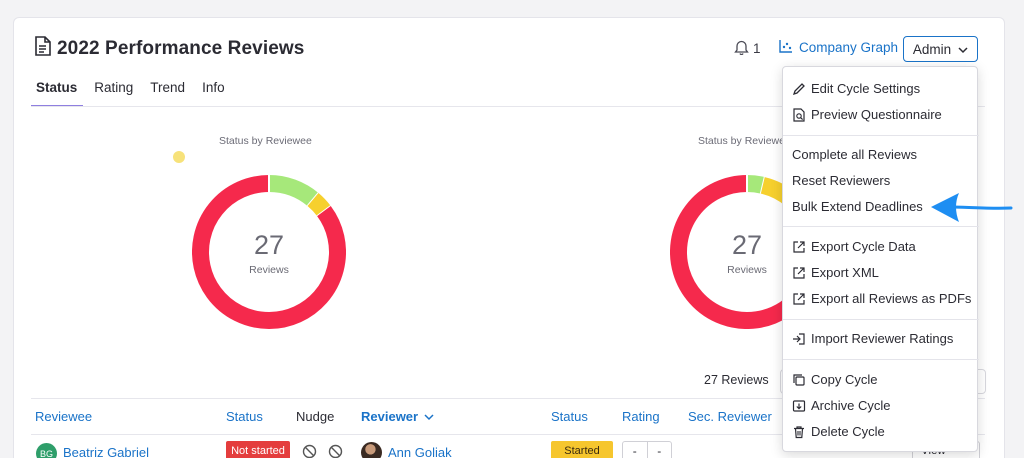 This screenshot has height=458, width=1024. What do you see at coordinates (46, 450) in the screenshot?
I see `avatar: BG` at bounding box center [46, 450].